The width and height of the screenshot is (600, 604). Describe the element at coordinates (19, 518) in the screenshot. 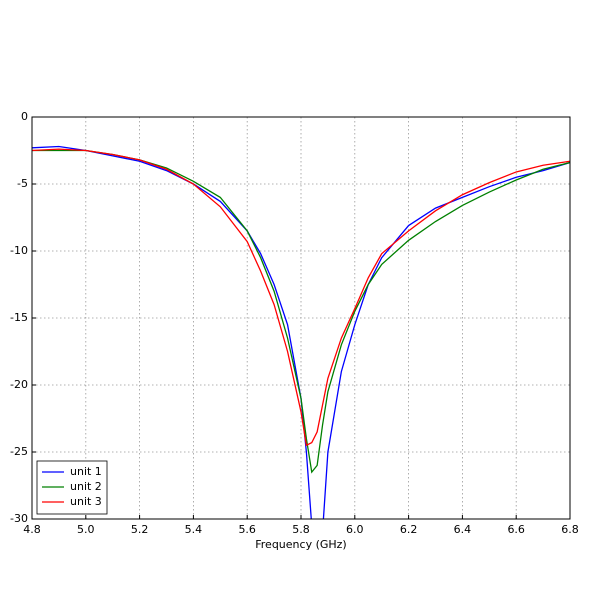

I see `y-tick-label: -30` at that location.